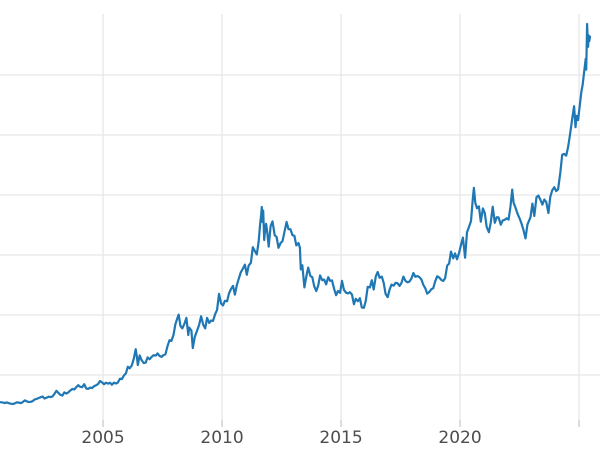  What do you see at coordinates (281, 438) in the screenshot?
I see `x-axis-labels: 2005 2010 2015 2020` at bounding box center [281, 438].